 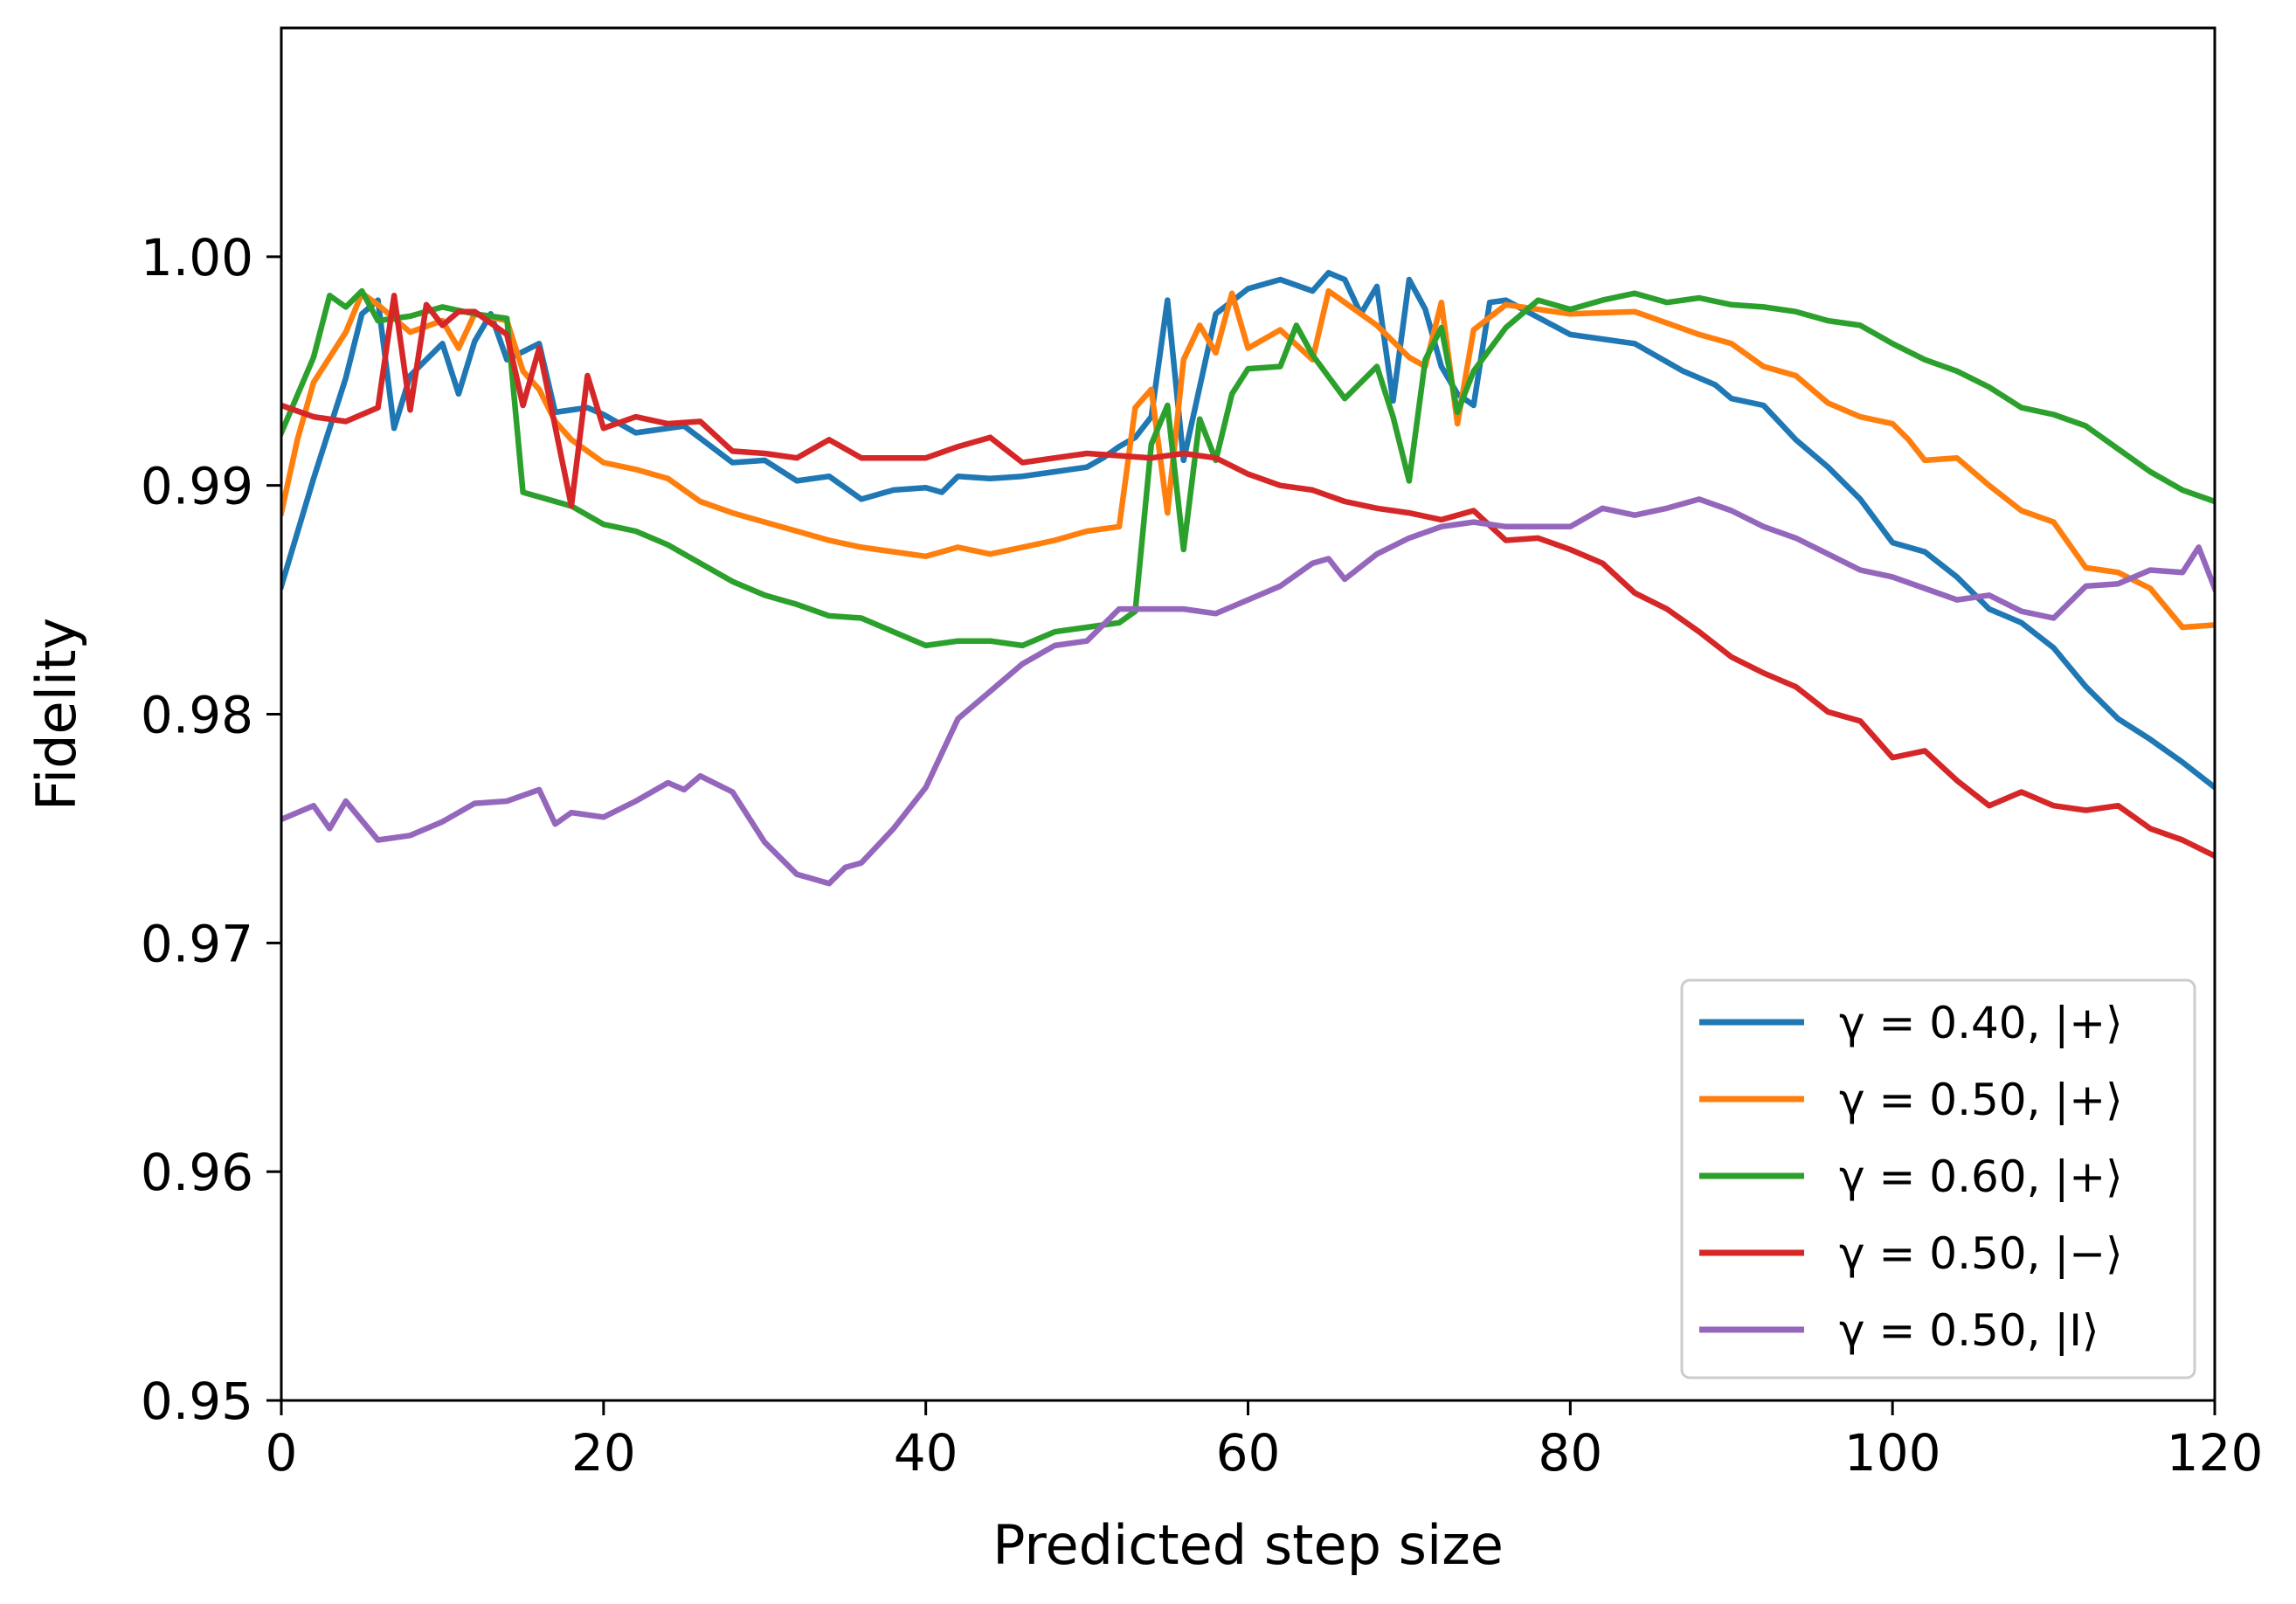 I want to click on y-tick-label: 0.96, so click(x=197, y=1172).